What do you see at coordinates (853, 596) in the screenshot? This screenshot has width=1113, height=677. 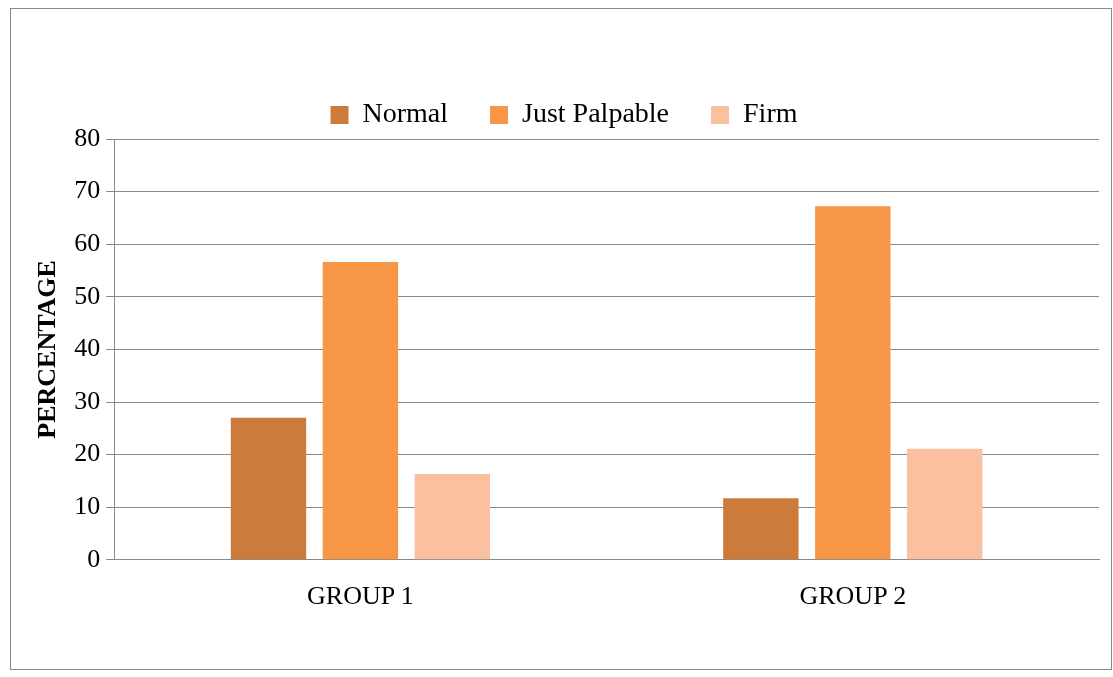 I see `x-tick-label: GROUP 2` at bounding box center [853, 596].